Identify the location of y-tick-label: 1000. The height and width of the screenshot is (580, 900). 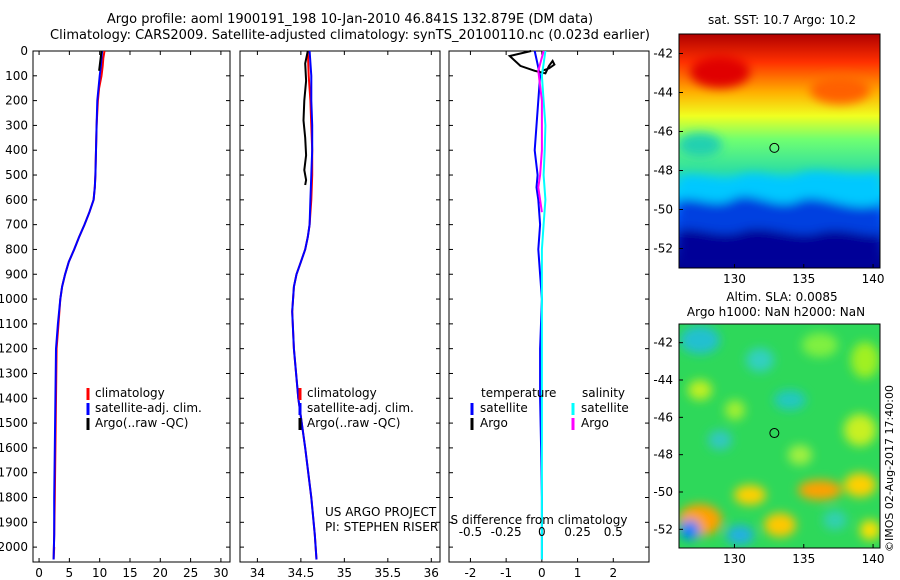
(14, 299).